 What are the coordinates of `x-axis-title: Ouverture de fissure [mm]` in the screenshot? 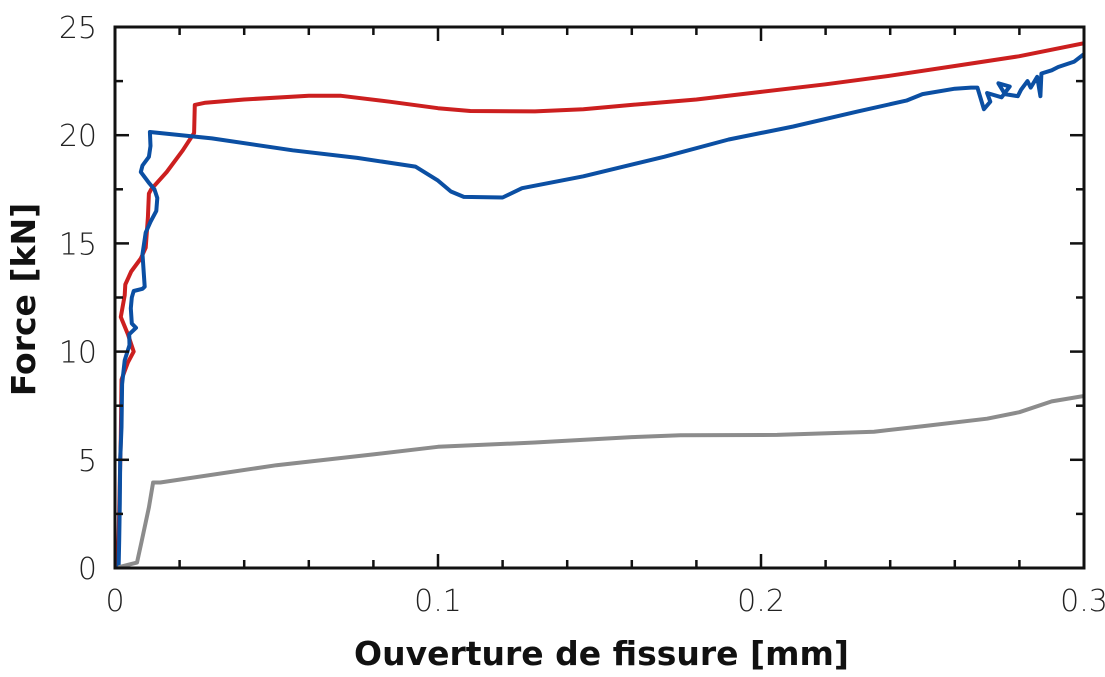 It's located at (601, 653).